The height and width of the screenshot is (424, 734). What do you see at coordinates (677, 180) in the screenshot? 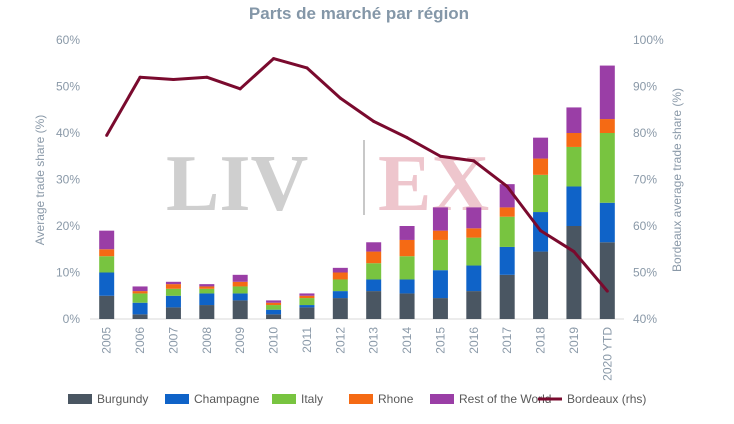
I see `y-axis-right-title: Bordeaux average trade share (%)` at bounding box center [677, 180].